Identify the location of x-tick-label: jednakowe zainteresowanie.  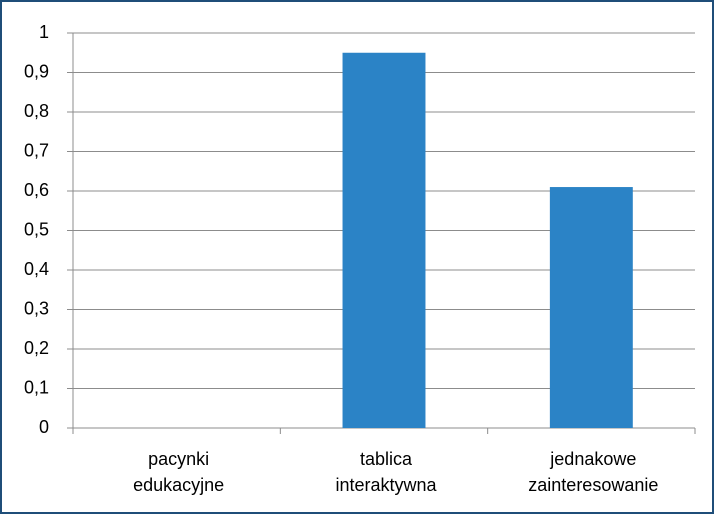
(593, 472).